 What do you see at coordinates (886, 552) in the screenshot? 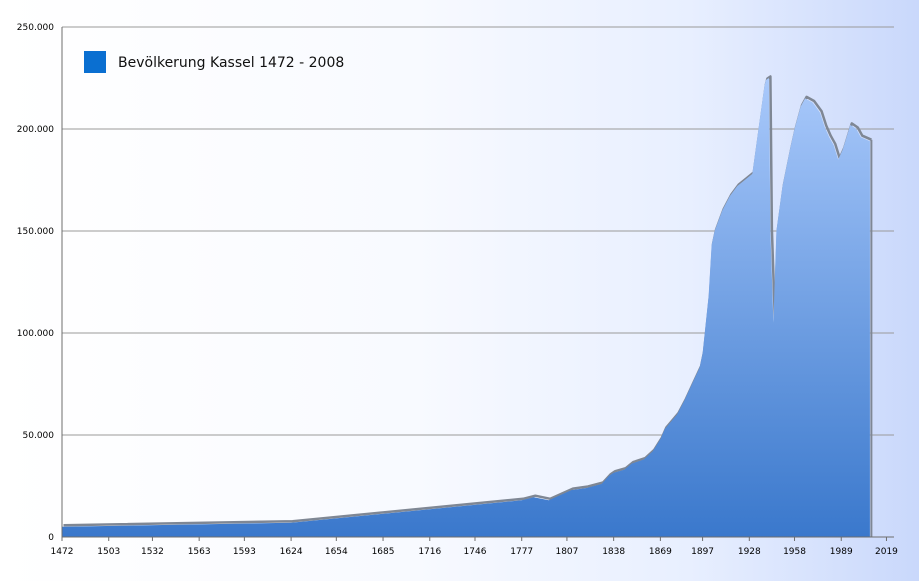
I see `x-tick-label: 2019` at bounding box center [886, 552].